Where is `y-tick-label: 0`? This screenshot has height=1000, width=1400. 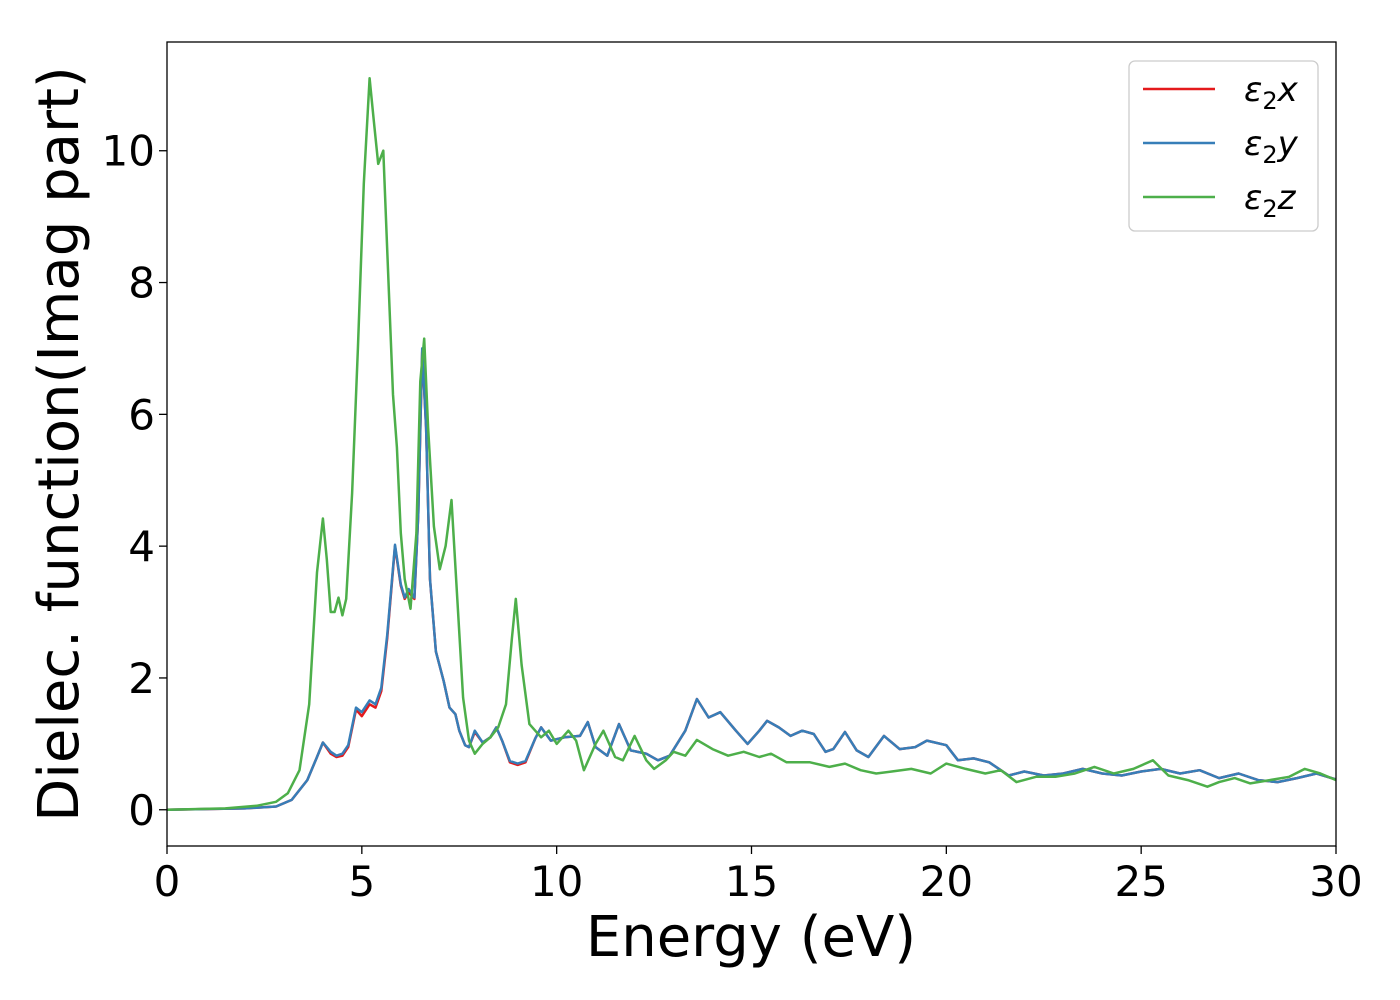 y-tick-label: 0 is located at coordinates (141, 810).